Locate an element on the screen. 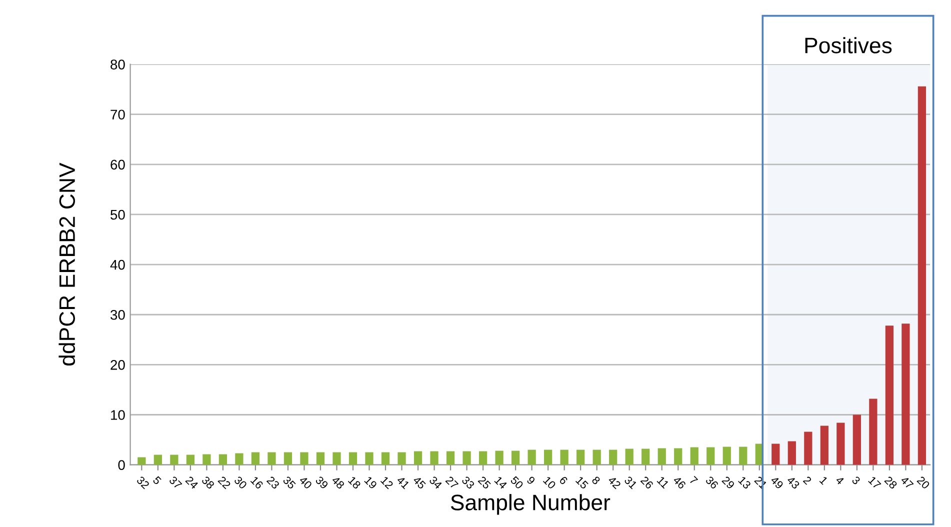 The width and height of the screenshot is (951, 527). x-tick-label: 27 is located at coordinates (452, 483).